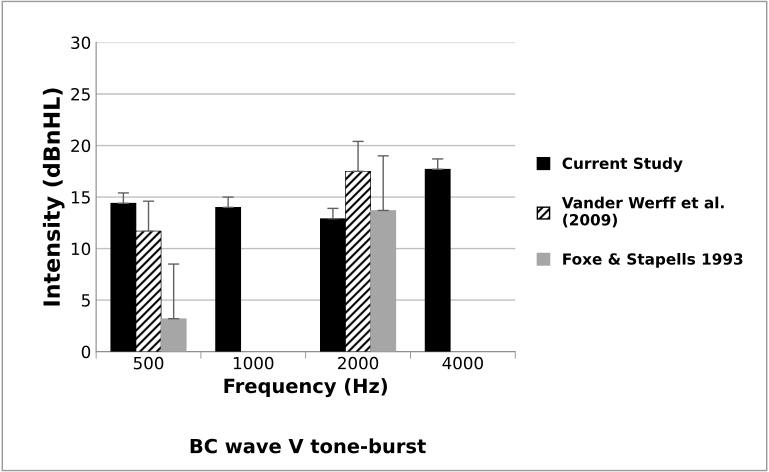 The height and width of the screenshot is (472, 769). What do you see at coordinates (86, 352) in the screenshot?
I see `y-tick-label: 0` at bounding box center [86, 352].